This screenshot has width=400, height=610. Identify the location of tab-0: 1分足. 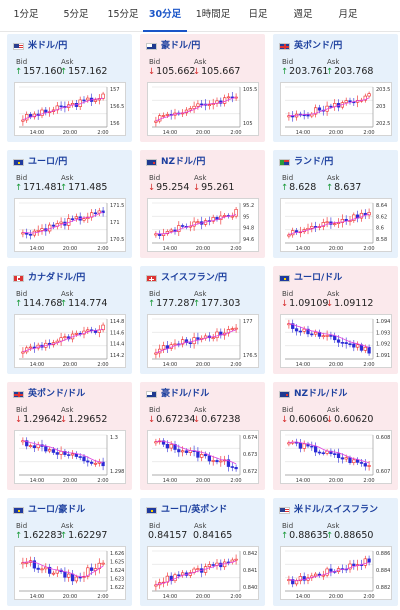
(26, 14).